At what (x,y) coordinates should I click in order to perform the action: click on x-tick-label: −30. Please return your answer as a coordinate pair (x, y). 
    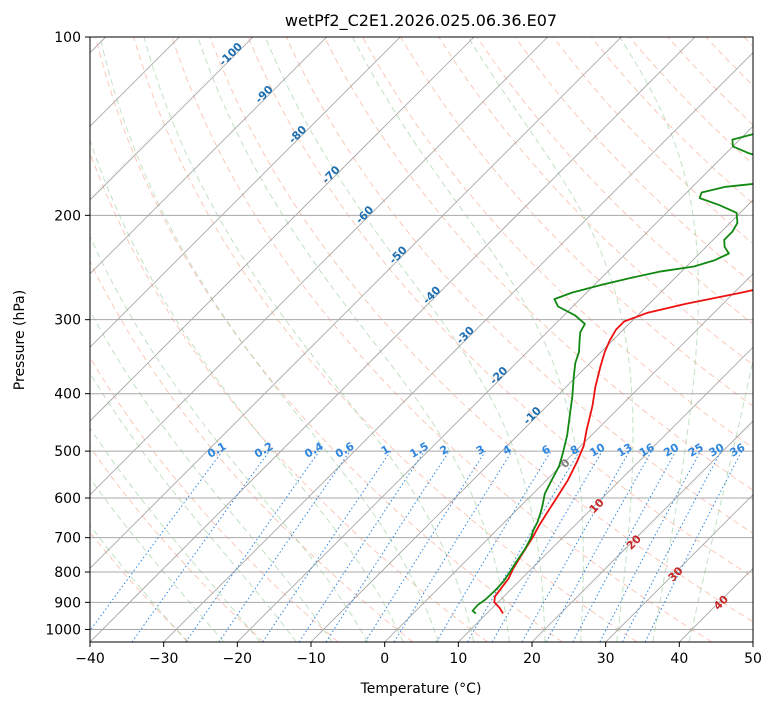
    Looking at the image, I should click on (164, 659).